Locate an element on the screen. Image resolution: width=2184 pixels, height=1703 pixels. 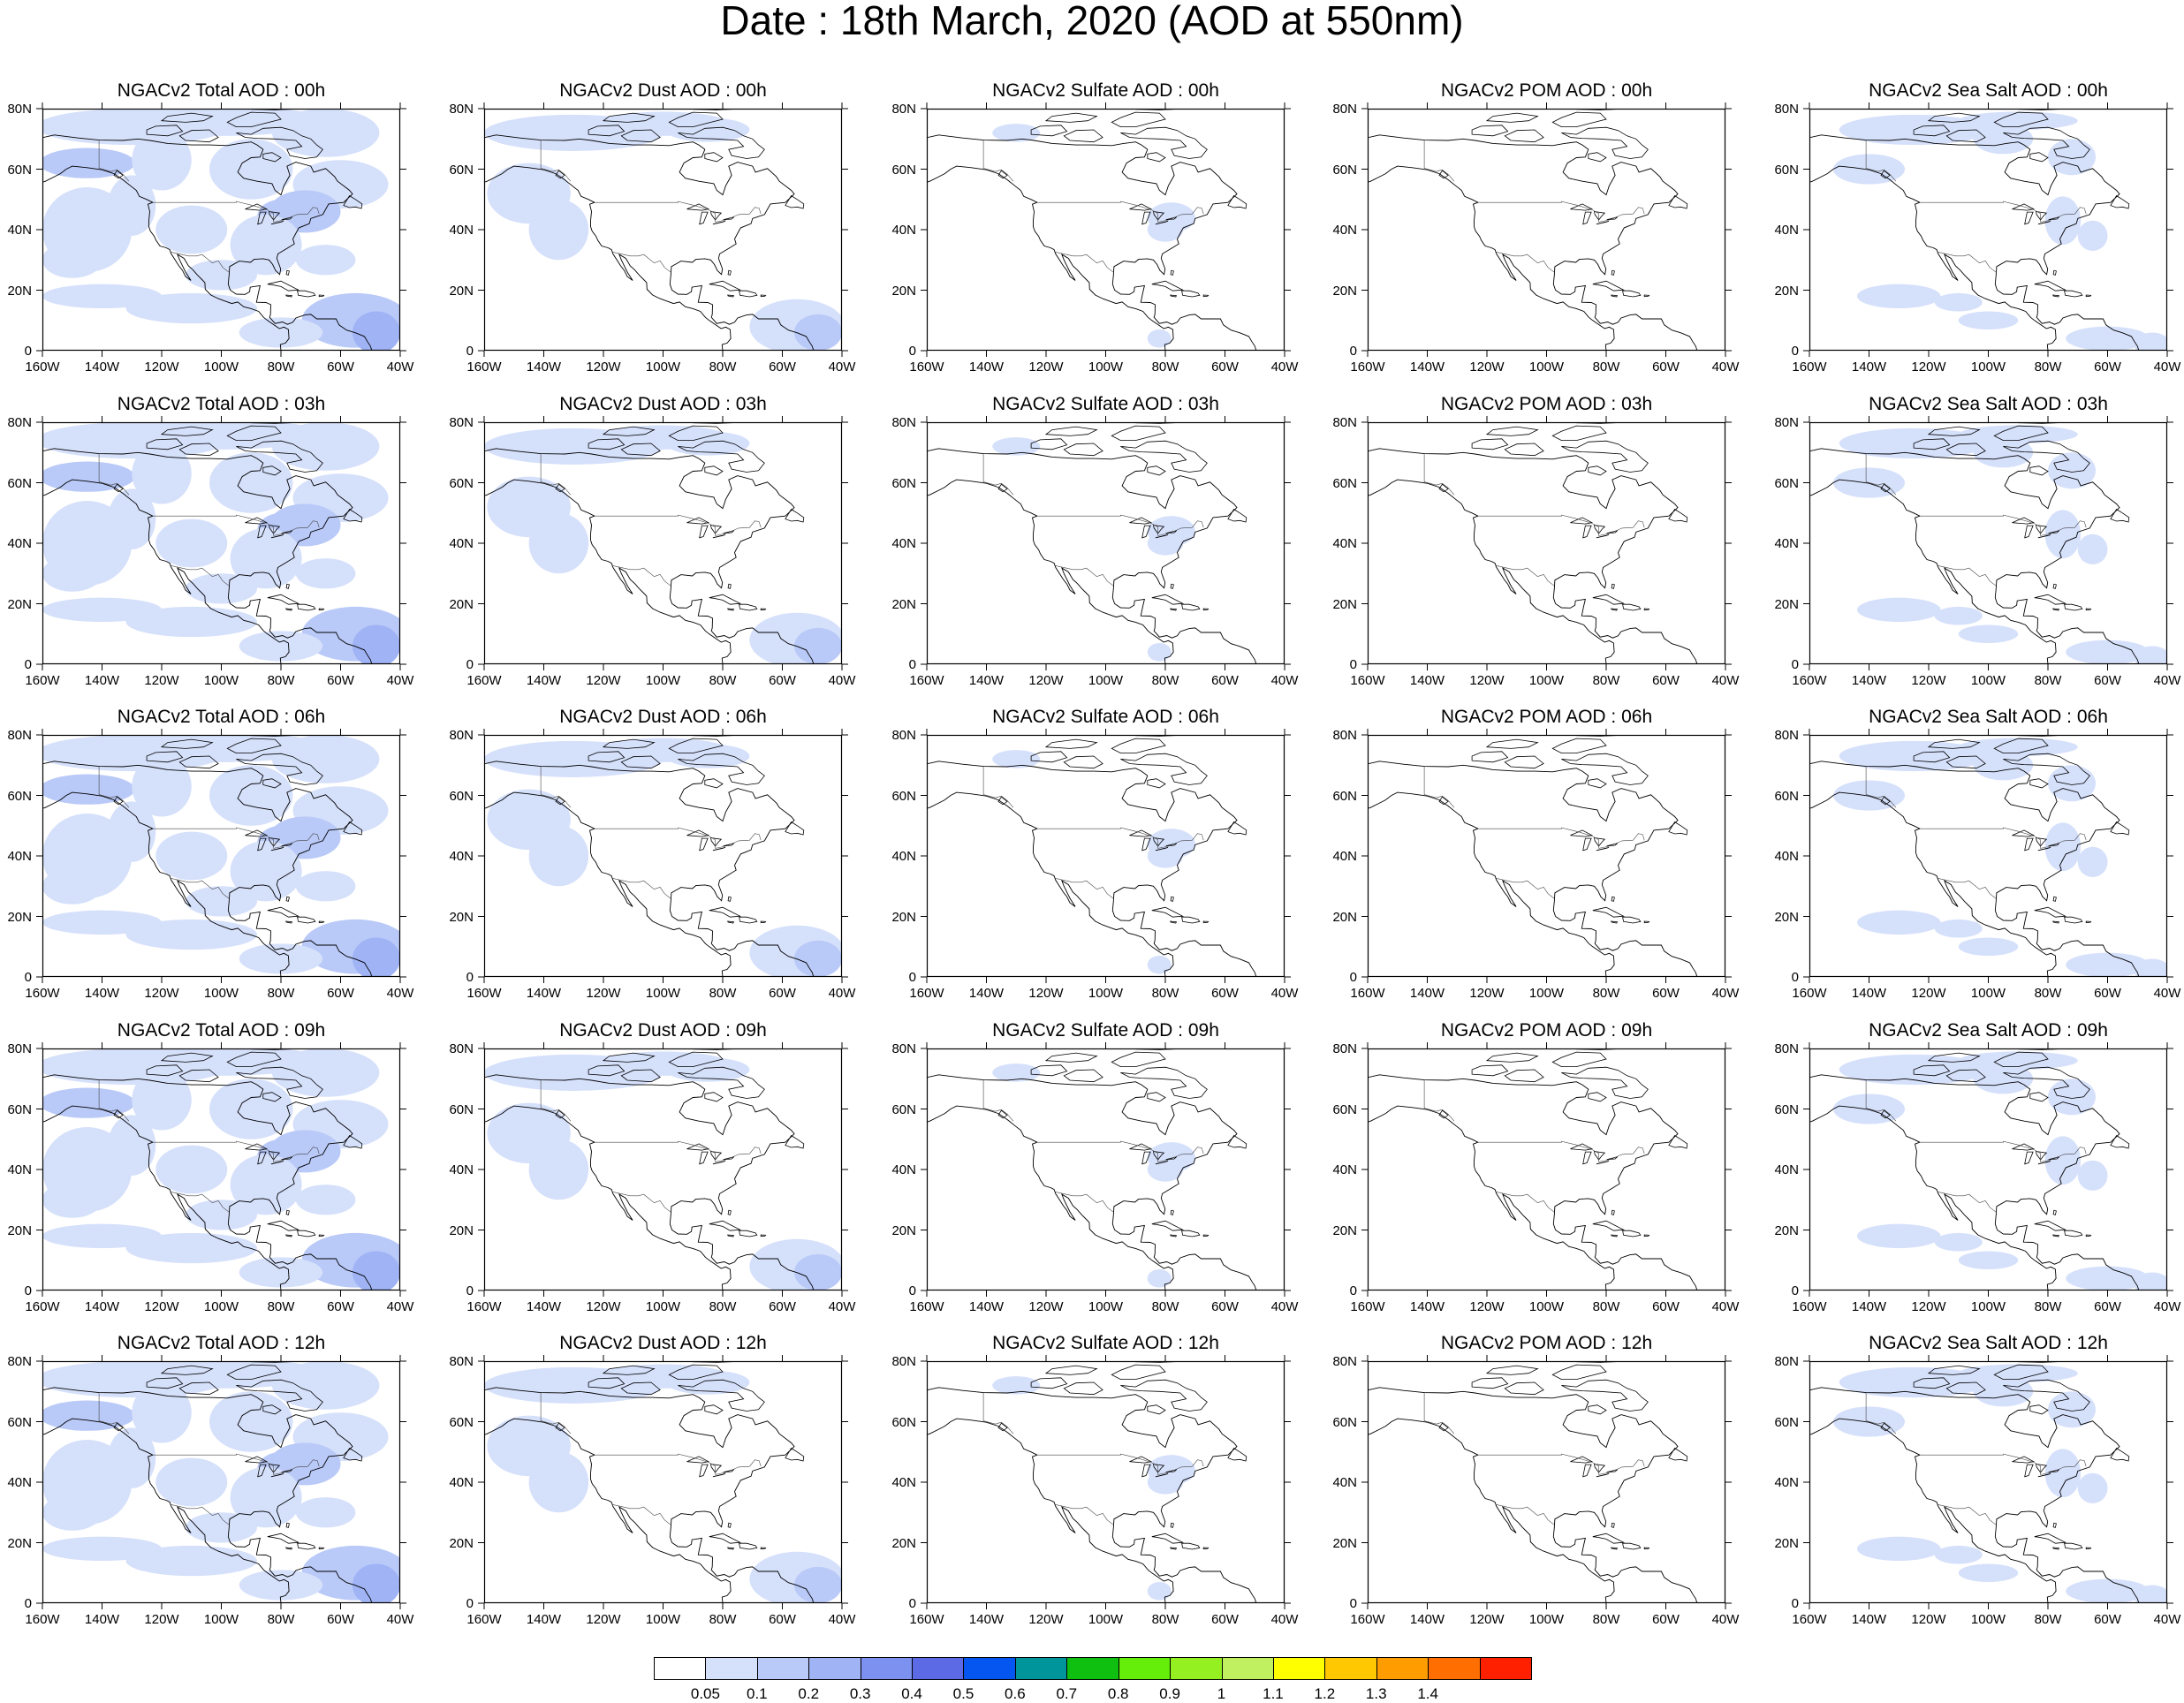
panel-title: NGACv2 Sulfate AOD : 12h is located at coordinates (1105, 1343).